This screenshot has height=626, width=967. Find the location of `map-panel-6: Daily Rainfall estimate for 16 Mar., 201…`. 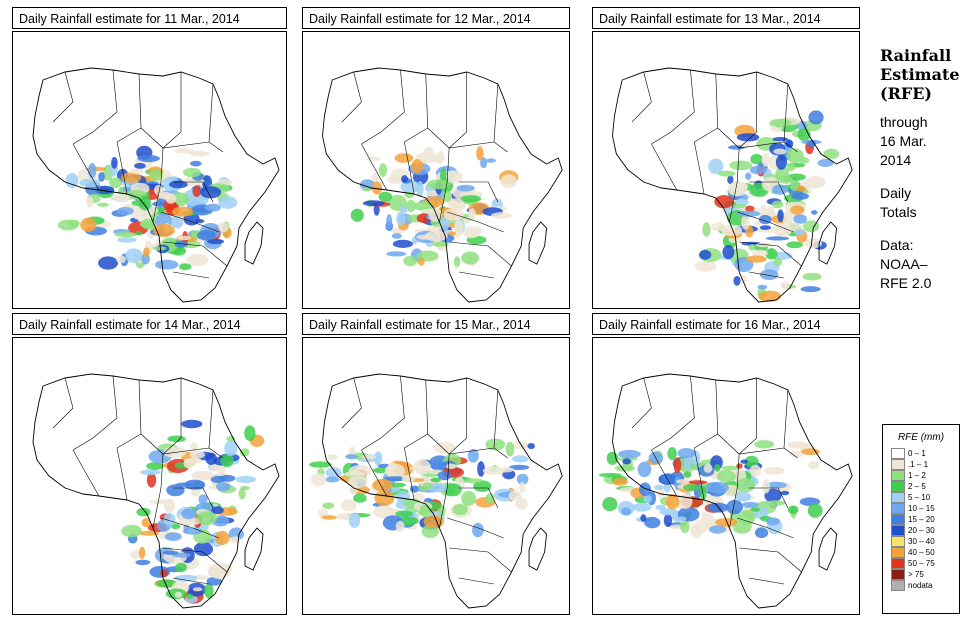

map-panel-6: Daily Rainfall estimate for 16 Mar., 201… is located at coordinates (726, 464).